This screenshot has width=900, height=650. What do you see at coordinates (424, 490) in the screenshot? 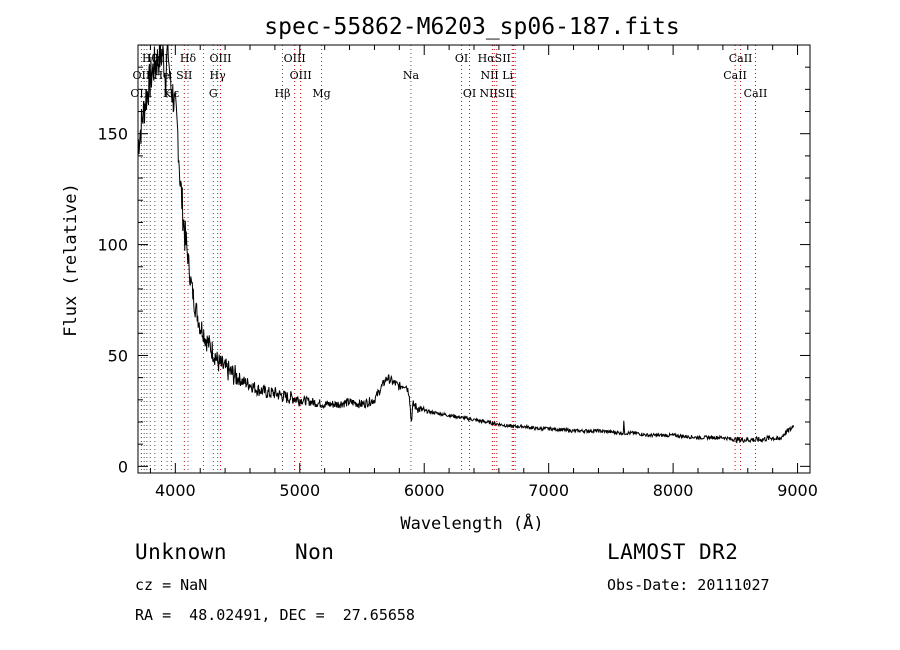
I see `x-tick-label: 6000` at bounding box center [424, 490].